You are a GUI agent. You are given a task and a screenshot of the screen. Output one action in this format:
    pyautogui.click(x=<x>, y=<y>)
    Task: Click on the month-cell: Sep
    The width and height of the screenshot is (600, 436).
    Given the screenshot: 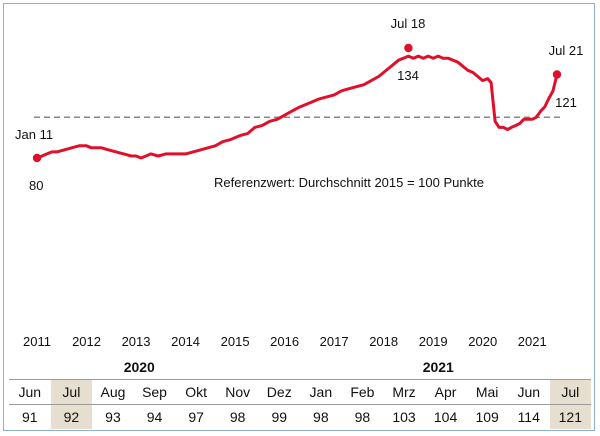 What is the action you would take?
    pyautogui.click(x=154, y=392)
    